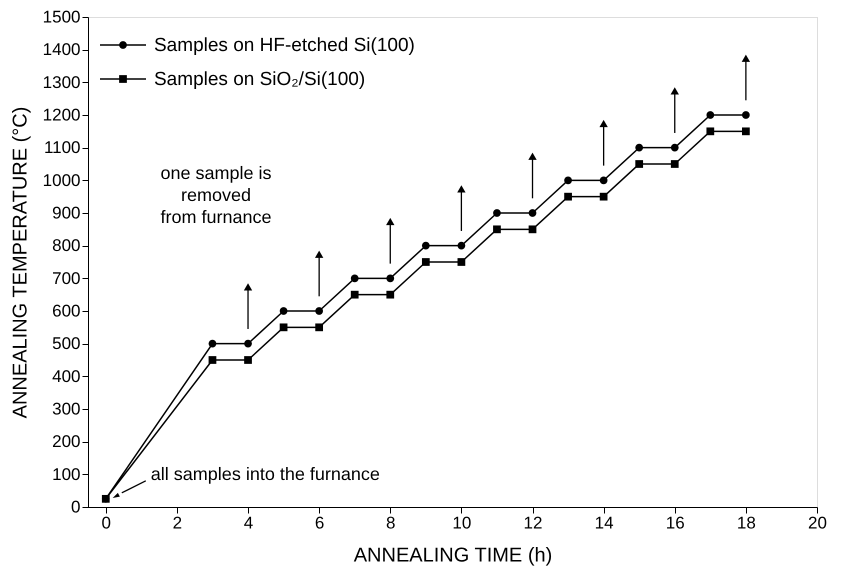 The height and width of the screenshot is (577, 841). Describe the element at coordinates (746, 523) in the screenshot. I see `x-tick-label: 18` at that location.